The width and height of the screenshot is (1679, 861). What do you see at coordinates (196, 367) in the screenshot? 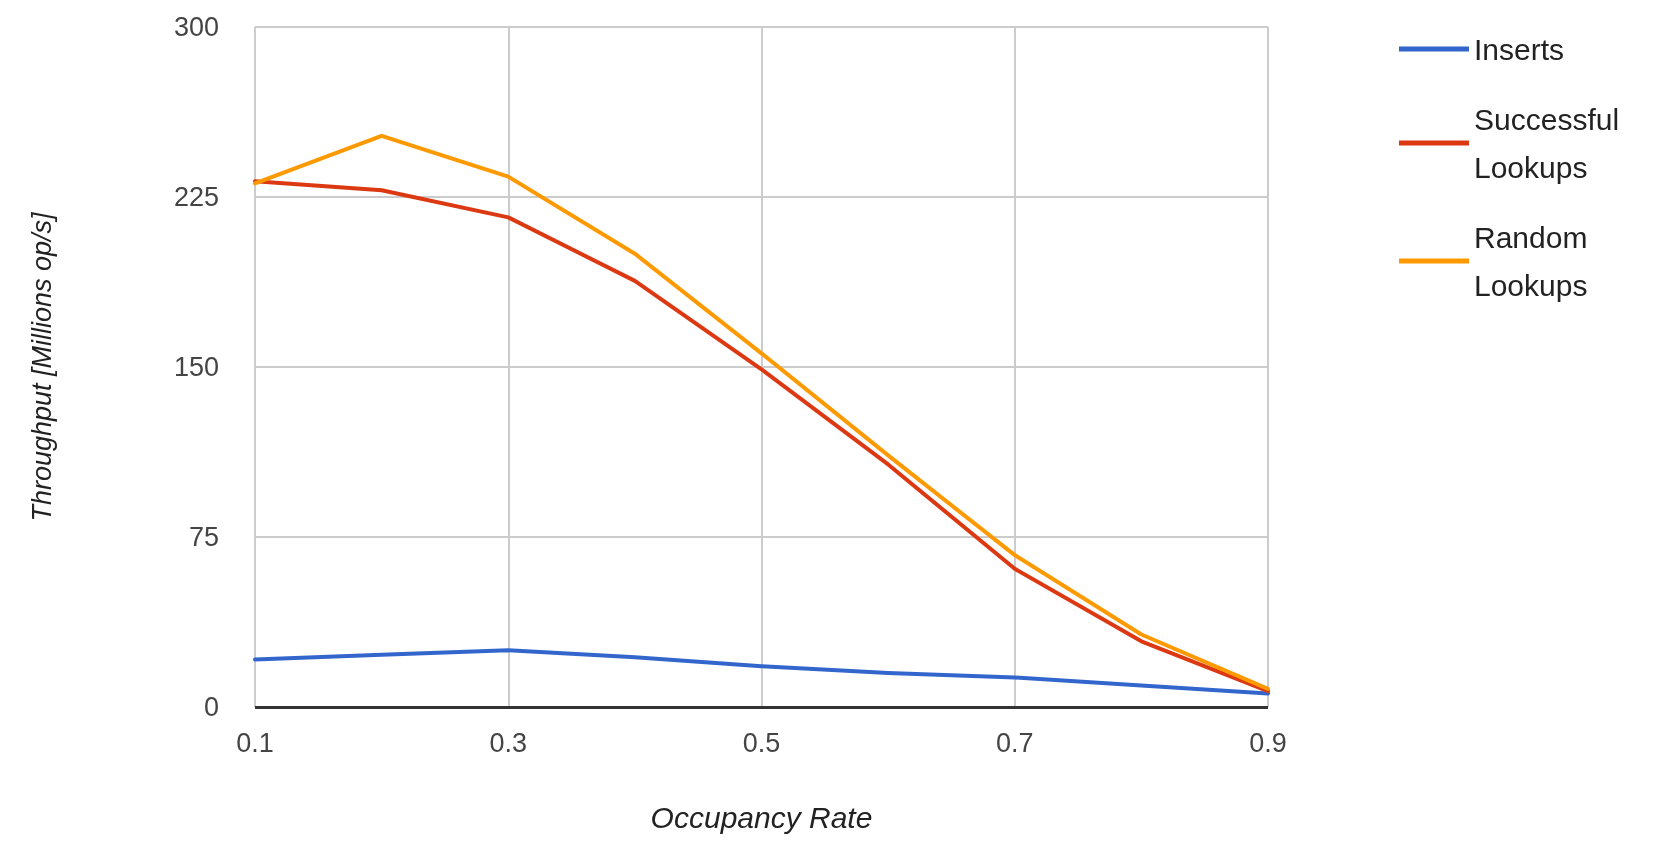
I see `y-tick-label: 150` at bounding box center [196, 367].